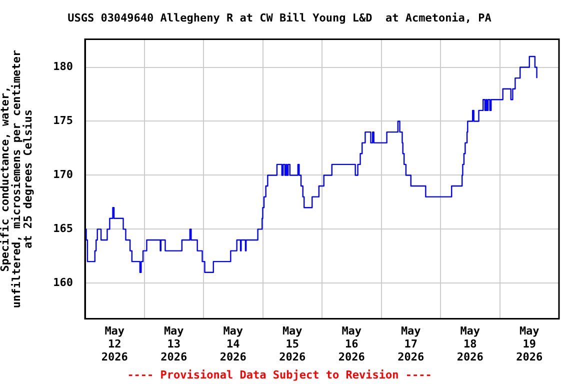 The width and height of the screenshot is (576, 384). I want to click on y-tick-label: 180, so click(63, 67).